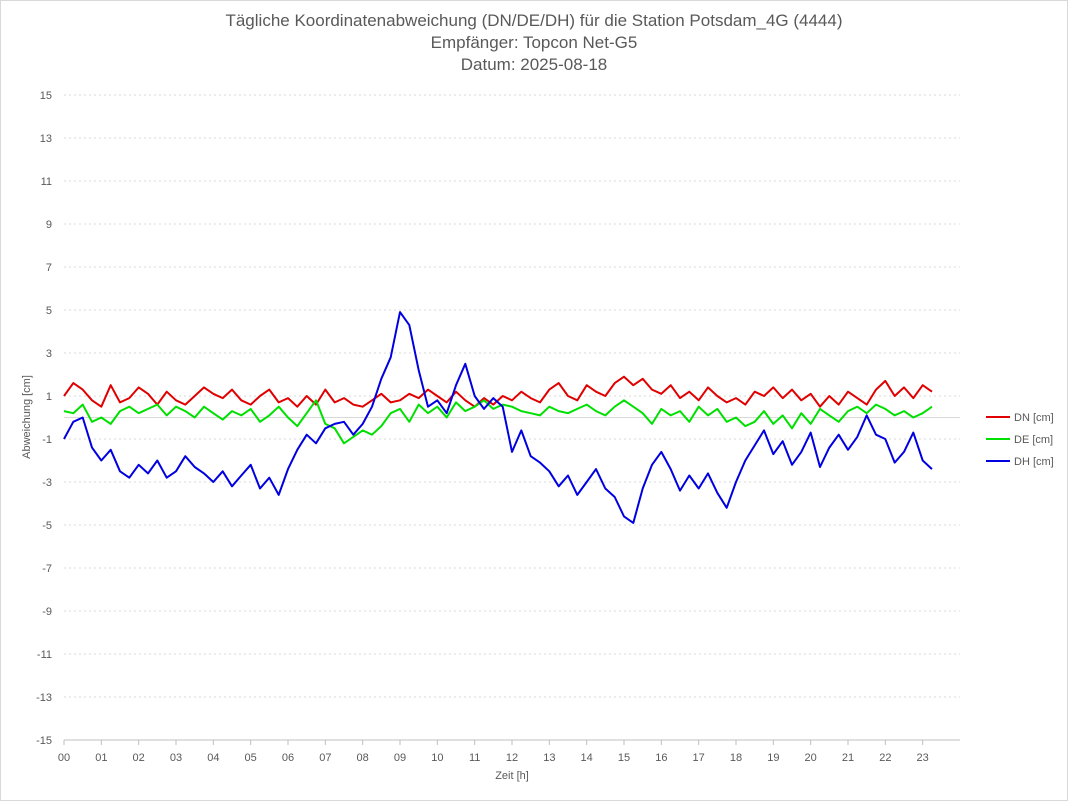 This screenshot has height=801, width=1068. What do you see at coordinates (400, 758) in the screenshot?
I see `x-tick-label: 09` at bounding box center [400, 758].